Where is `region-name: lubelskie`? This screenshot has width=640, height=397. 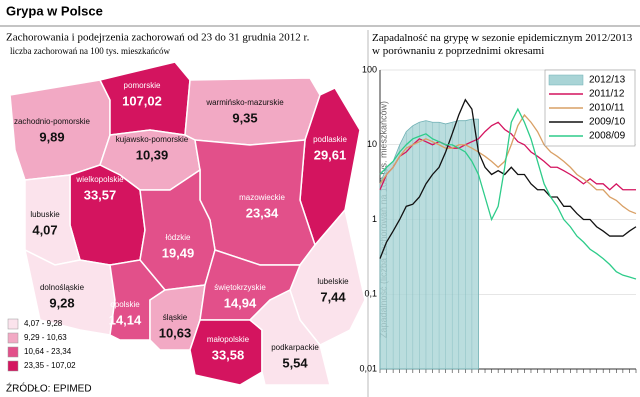 region-name: lubelskie is located at coordinates (333, 281).